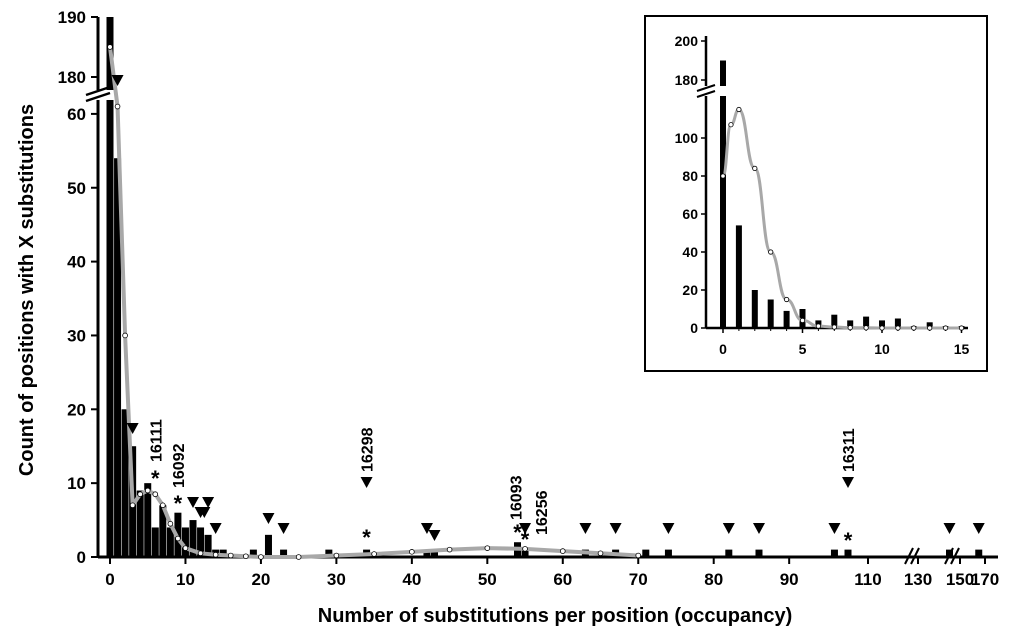  Describe the element at coordinates (849, 450) in the screenshot. I see `main-site-annotation: 16311` at that location.